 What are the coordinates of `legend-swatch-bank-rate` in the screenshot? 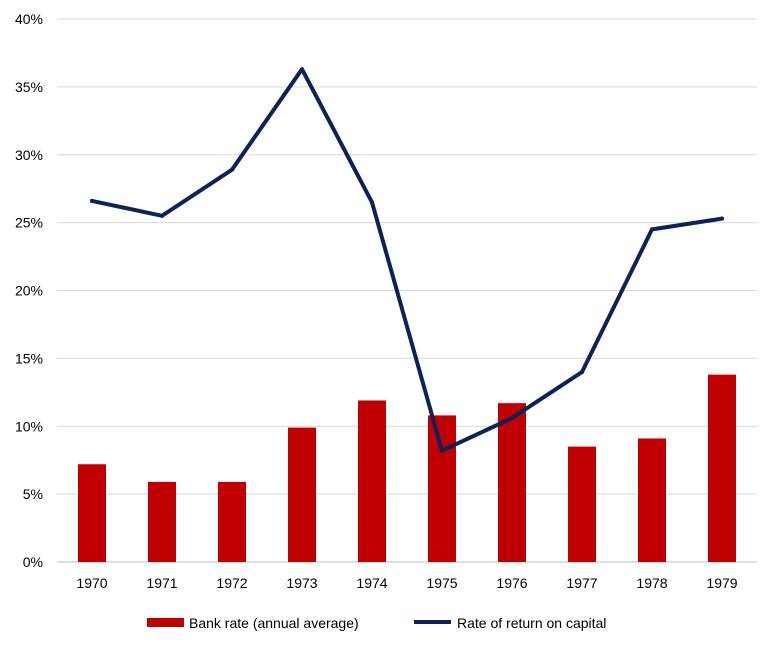 It's located at (165, 622).